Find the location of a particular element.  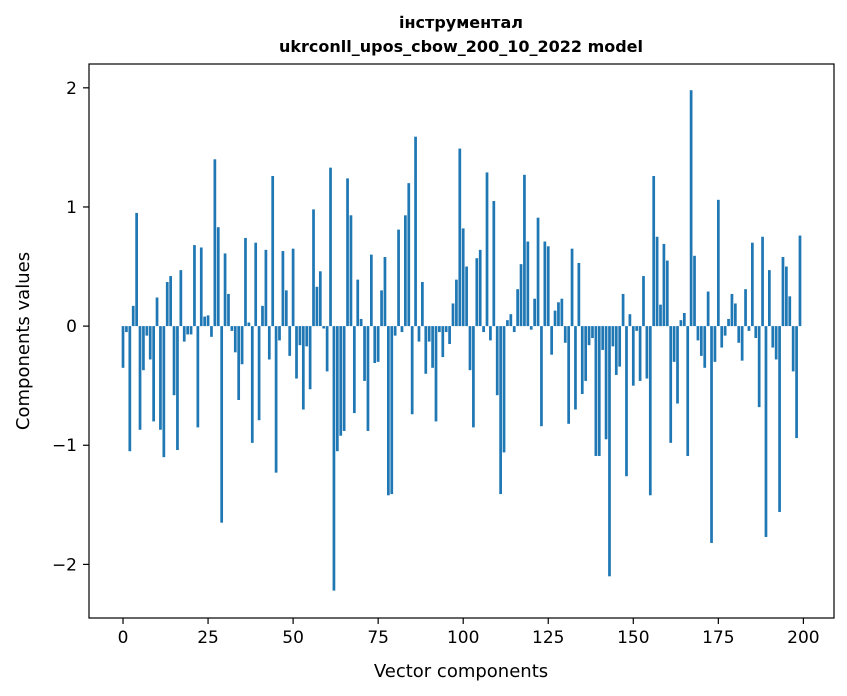

x-axis-ticks: 0 25 50 75 100 125 150 175 200 is located at coordinates (469, 633).